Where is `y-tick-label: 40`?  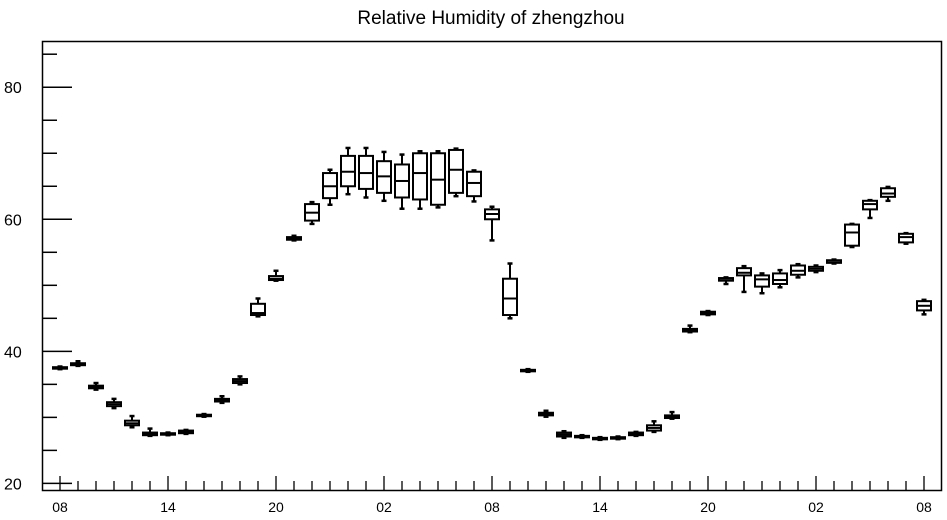 y-tick-label: 40 is located at coordinates (13, 352).